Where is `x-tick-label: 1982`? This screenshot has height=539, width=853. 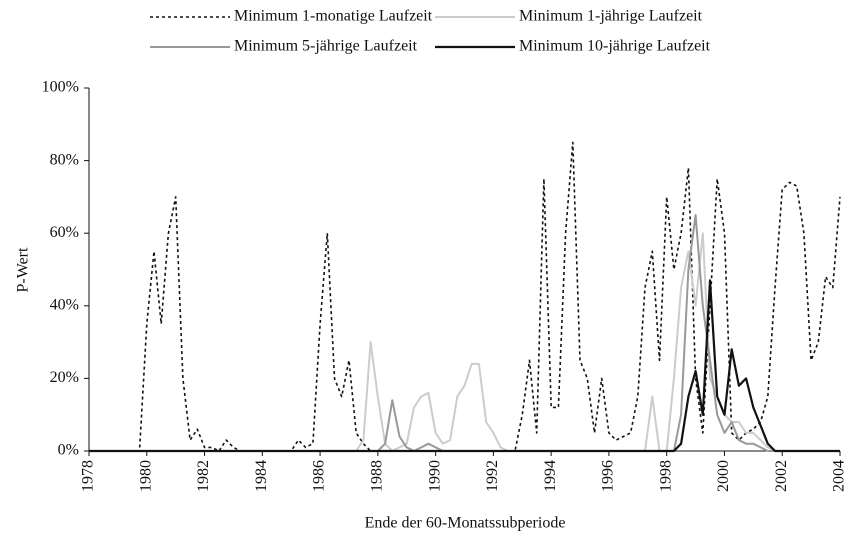 x-tick-label: 1982 is located at coordinates (203, 476).